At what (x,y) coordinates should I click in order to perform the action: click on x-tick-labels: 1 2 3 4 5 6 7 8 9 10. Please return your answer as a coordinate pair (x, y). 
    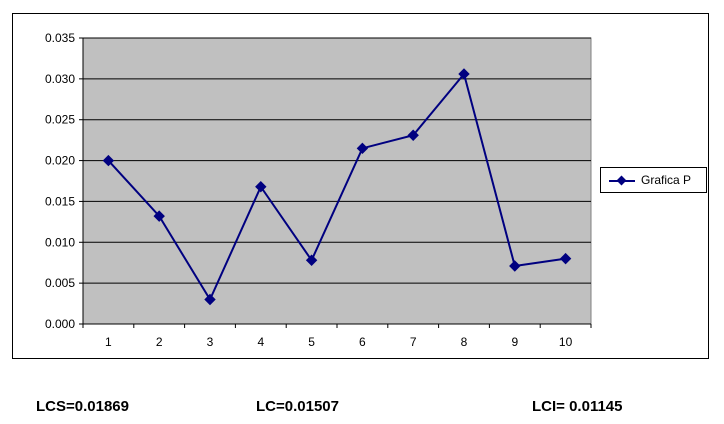
    Looking at the image, I should click on (339, 342).